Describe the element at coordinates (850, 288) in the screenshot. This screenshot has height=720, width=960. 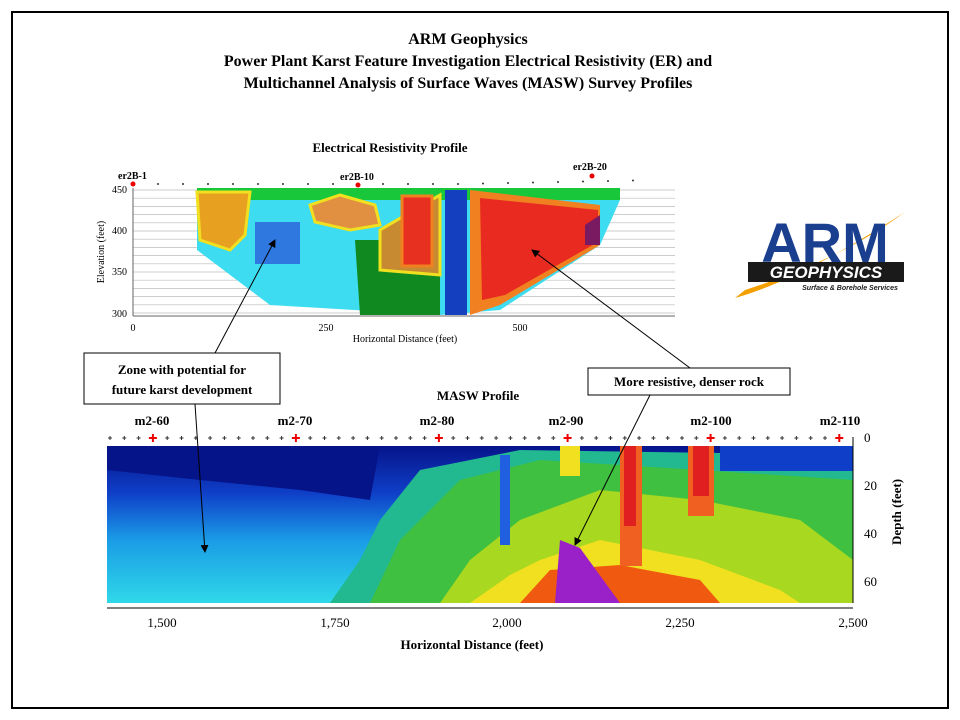
I see `logo-tagline: Surface & Borehole Services` at that location.